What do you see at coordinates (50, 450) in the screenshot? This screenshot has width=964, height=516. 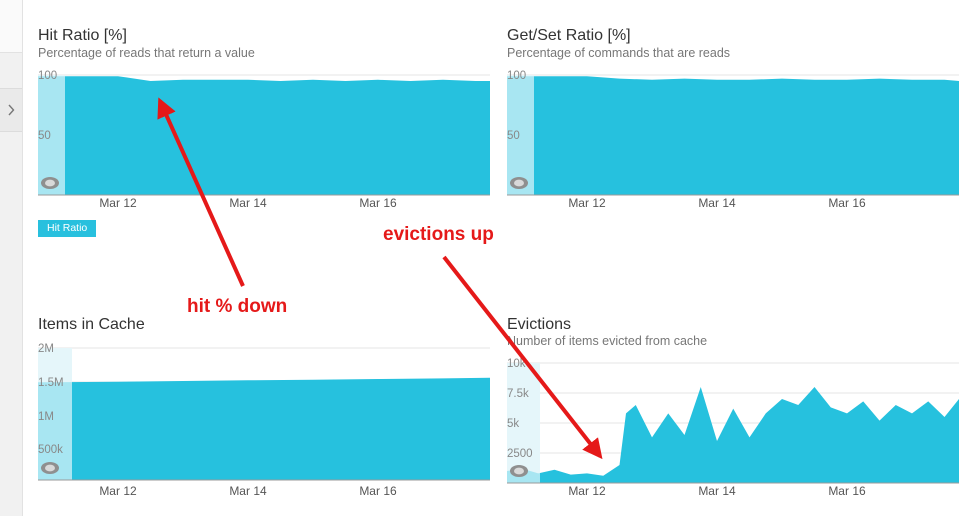 I see `y-tick-label: 500k` at bounding box center [50, 450].